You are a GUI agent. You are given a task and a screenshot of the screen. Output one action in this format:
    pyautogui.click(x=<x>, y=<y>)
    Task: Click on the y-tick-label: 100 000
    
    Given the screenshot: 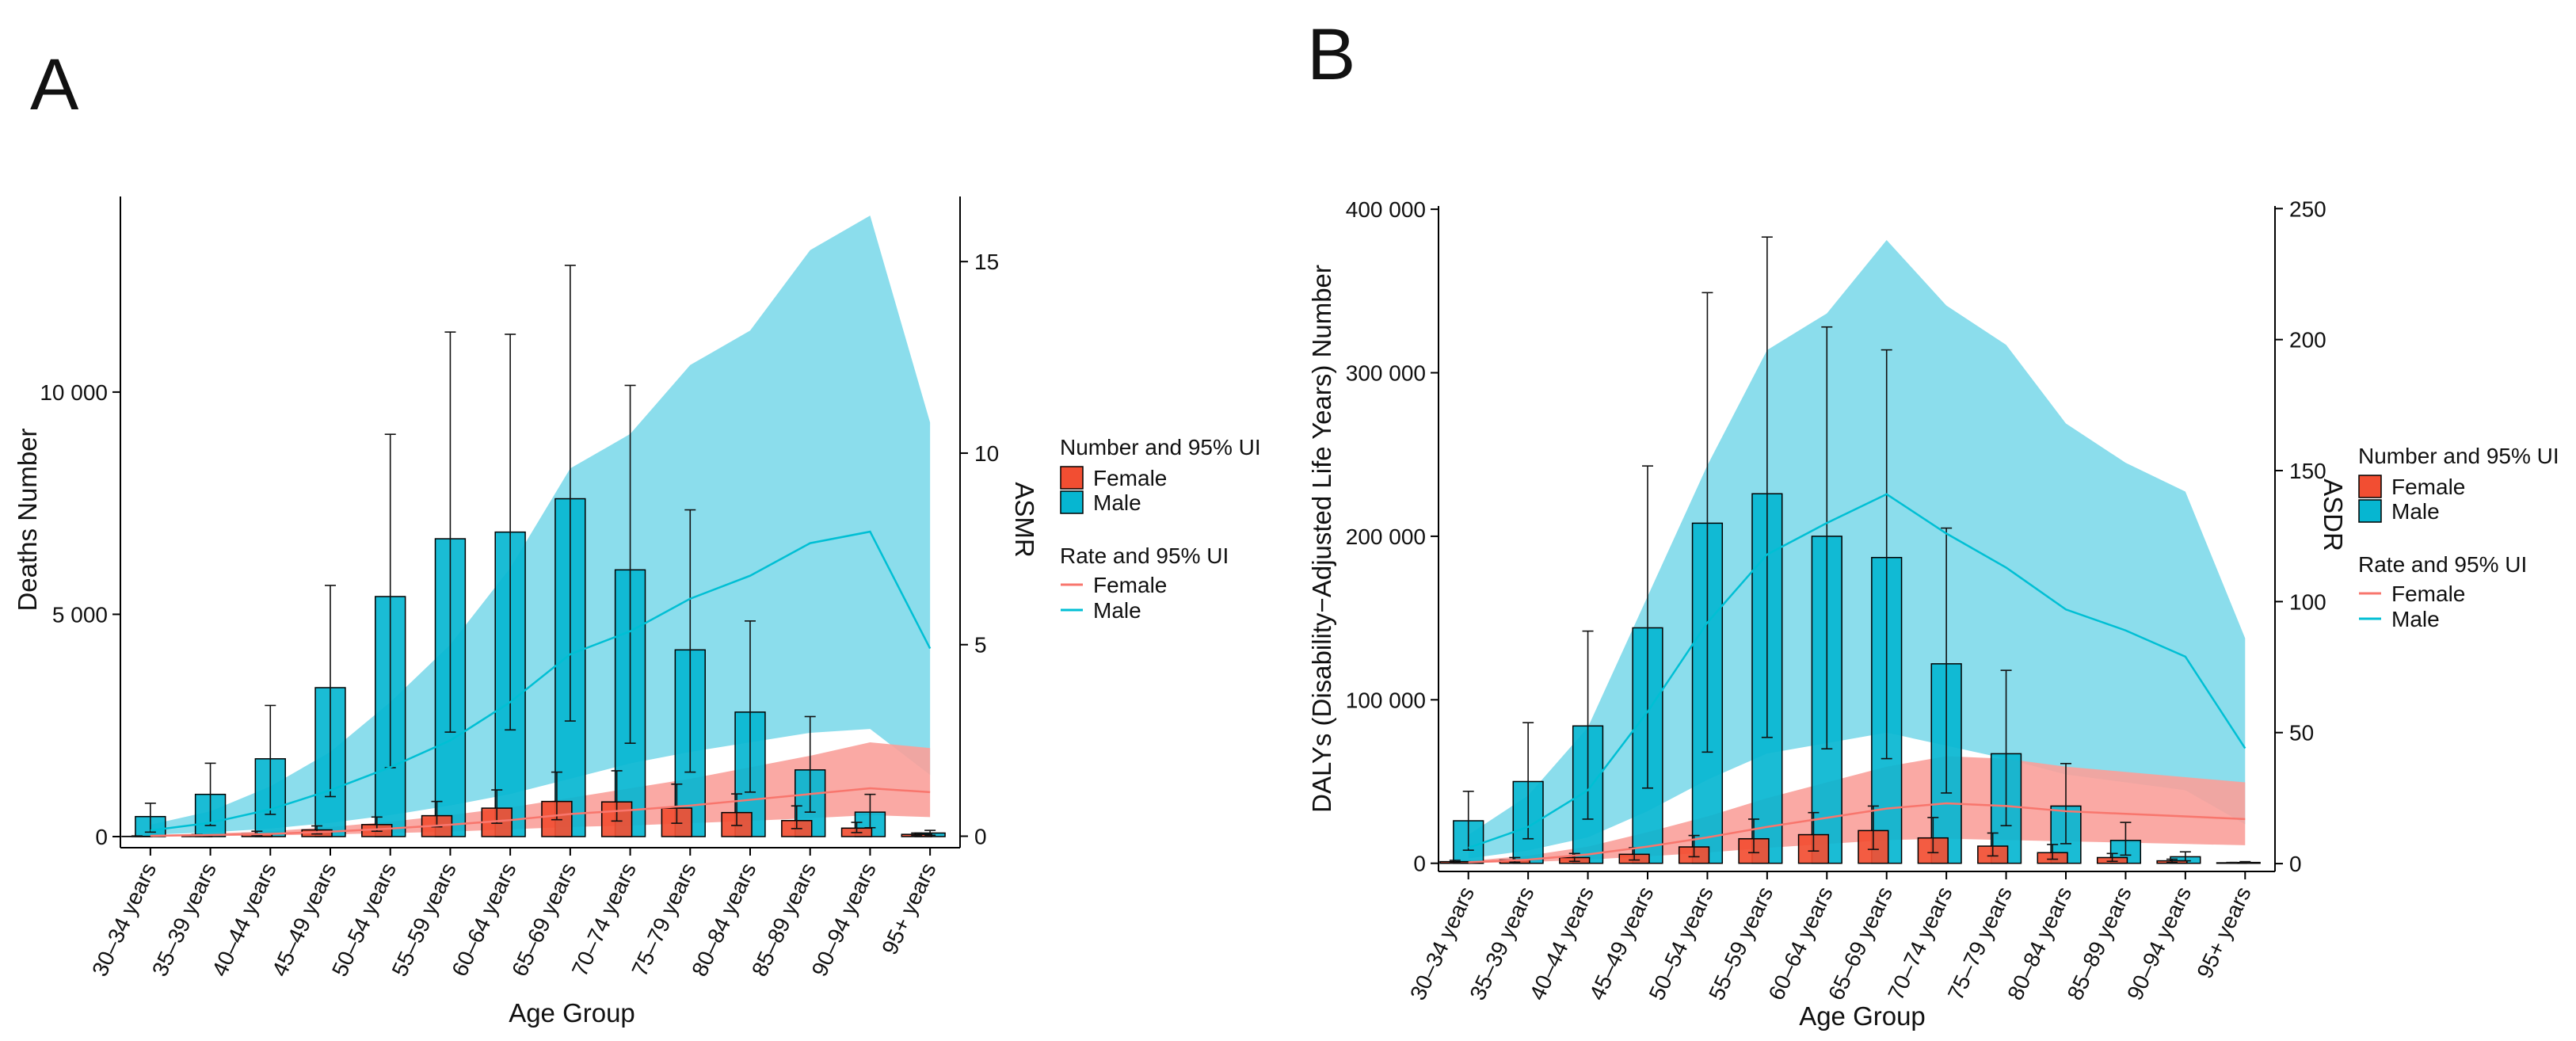 What is the action you would take?
    pyautogui.click(x=1386, y=700)
    